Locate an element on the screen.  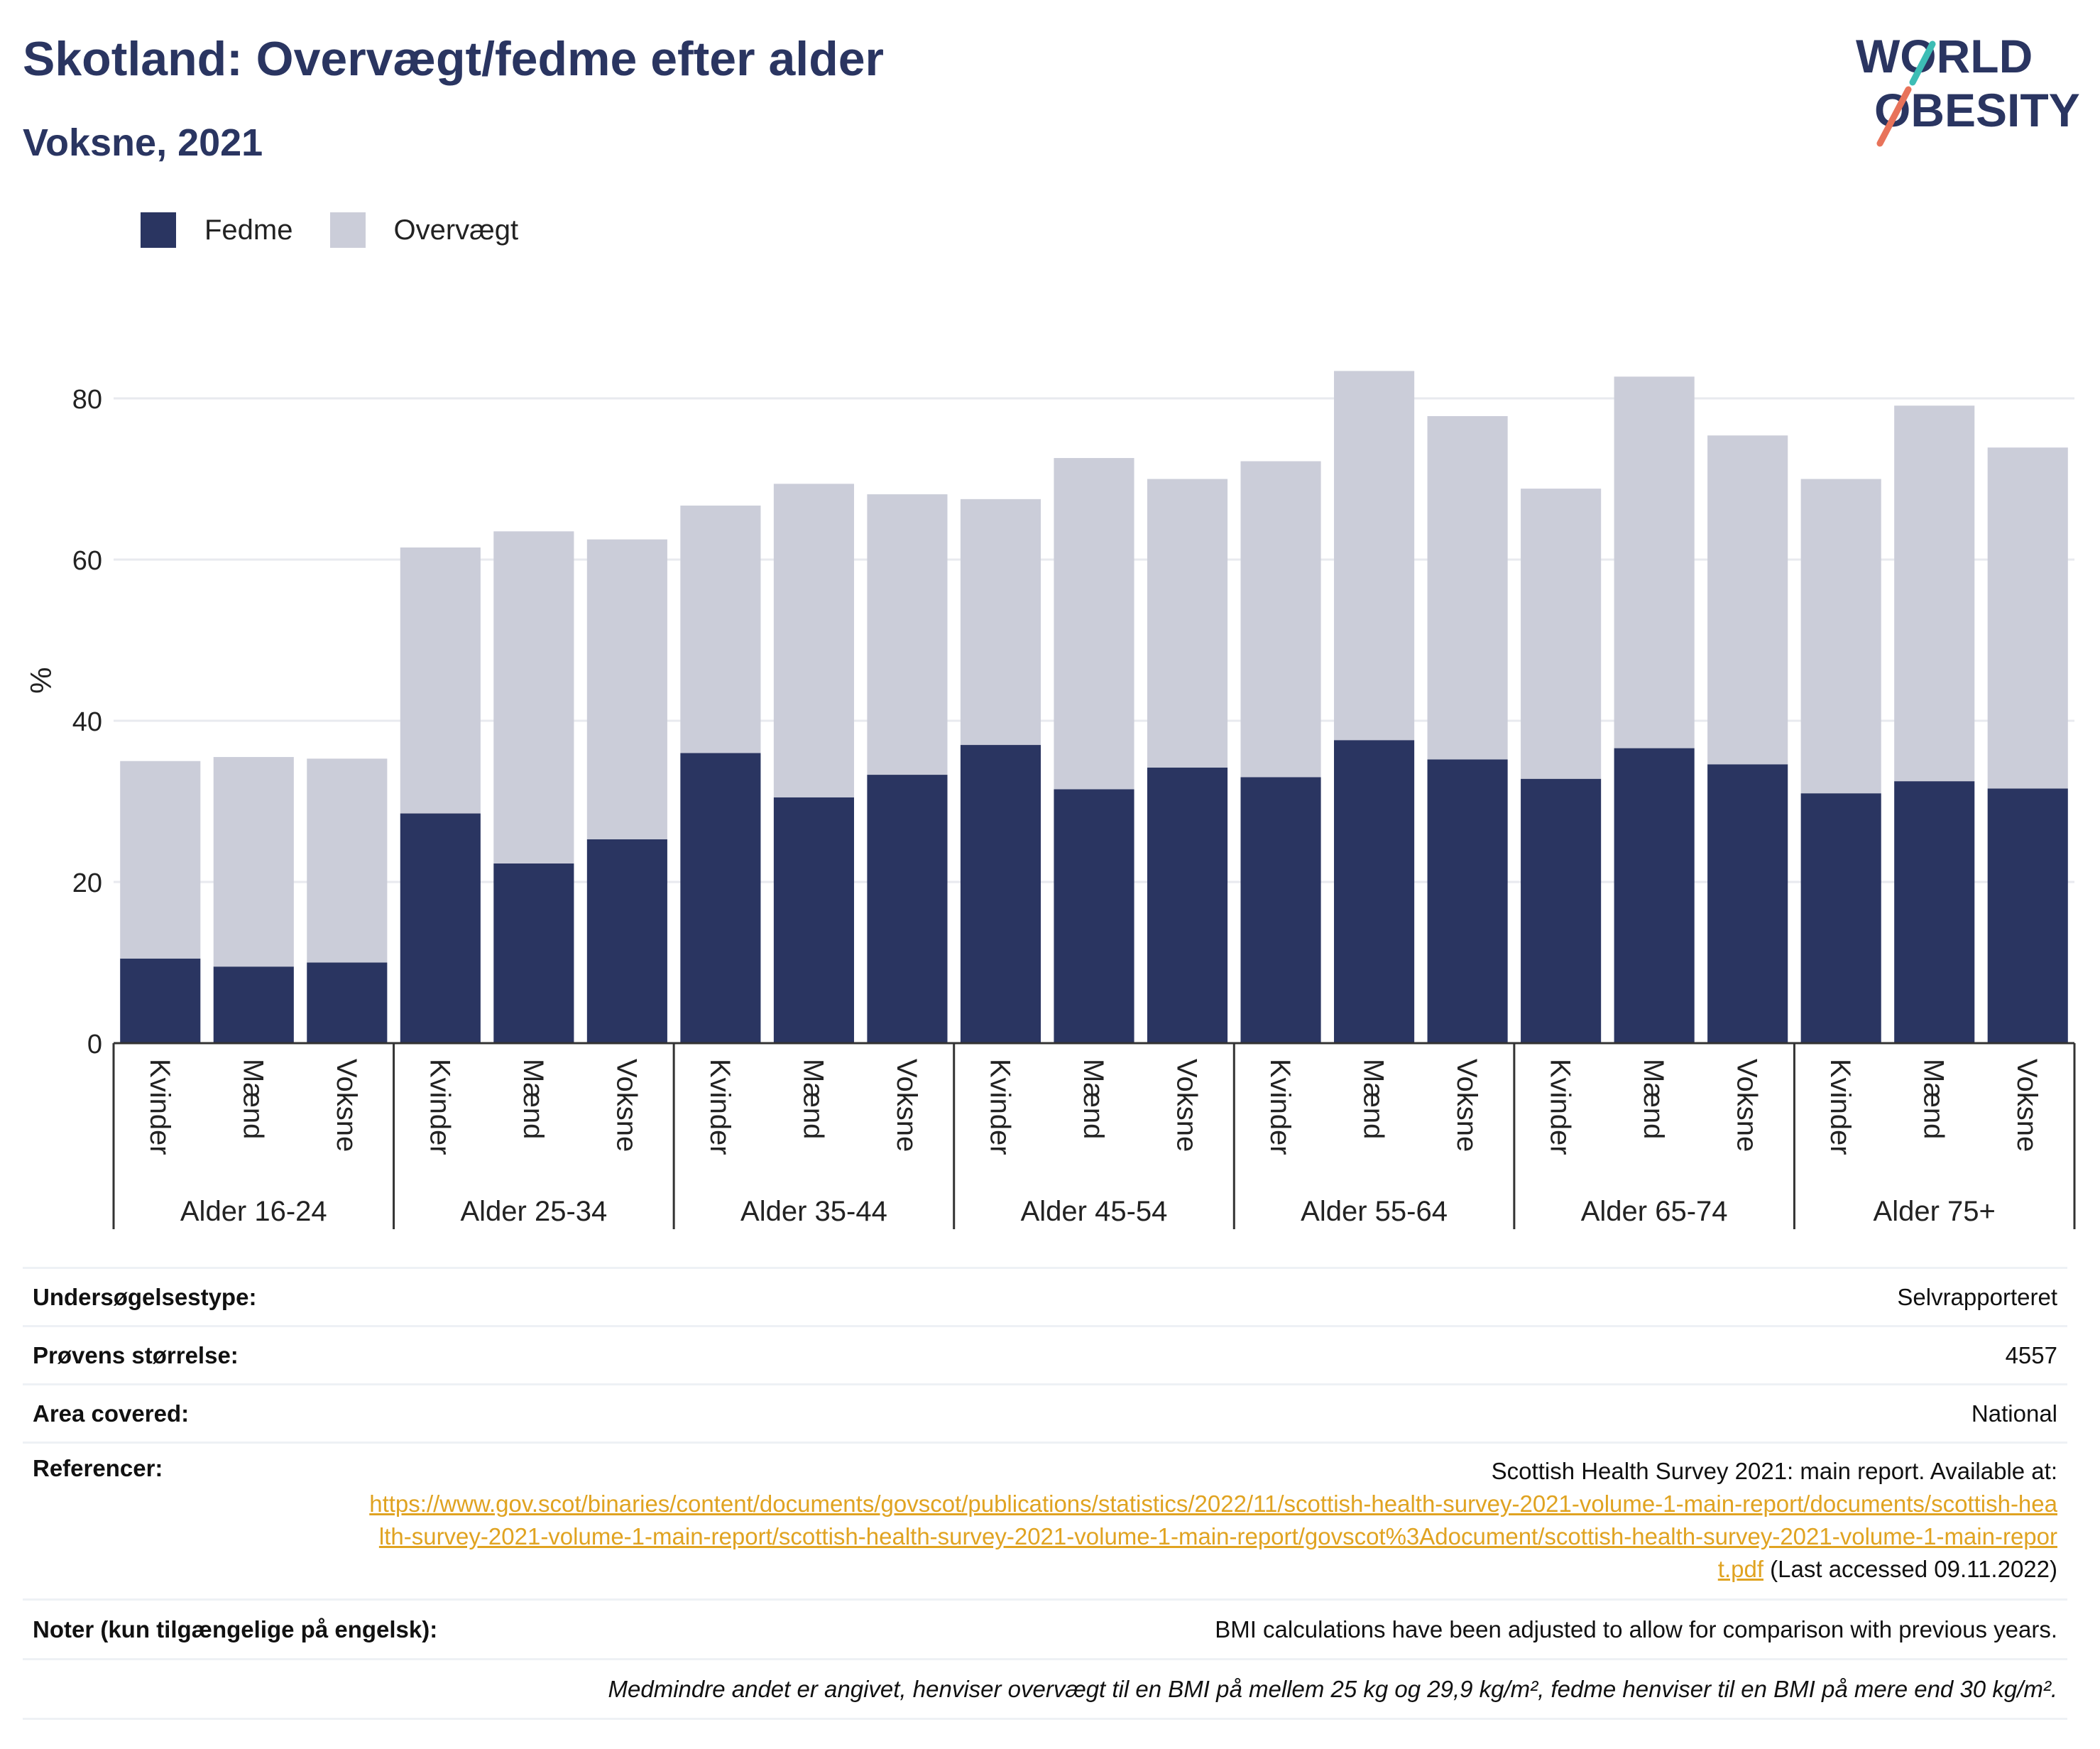
legend-swatch-overvaegt is located at coordinates (347, 230).